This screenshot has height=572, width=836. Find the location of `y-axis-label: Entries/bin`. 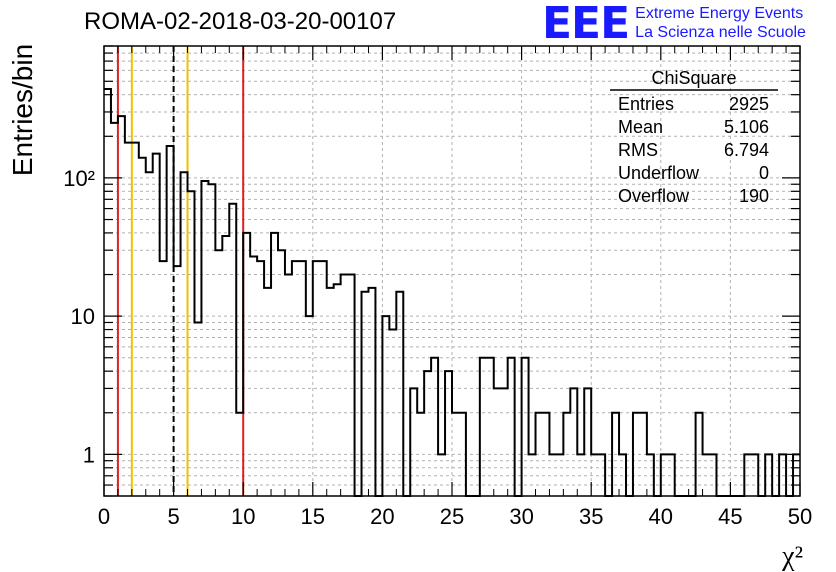

y-axis-label: Entries/bin is located at coordinates (22, 110).